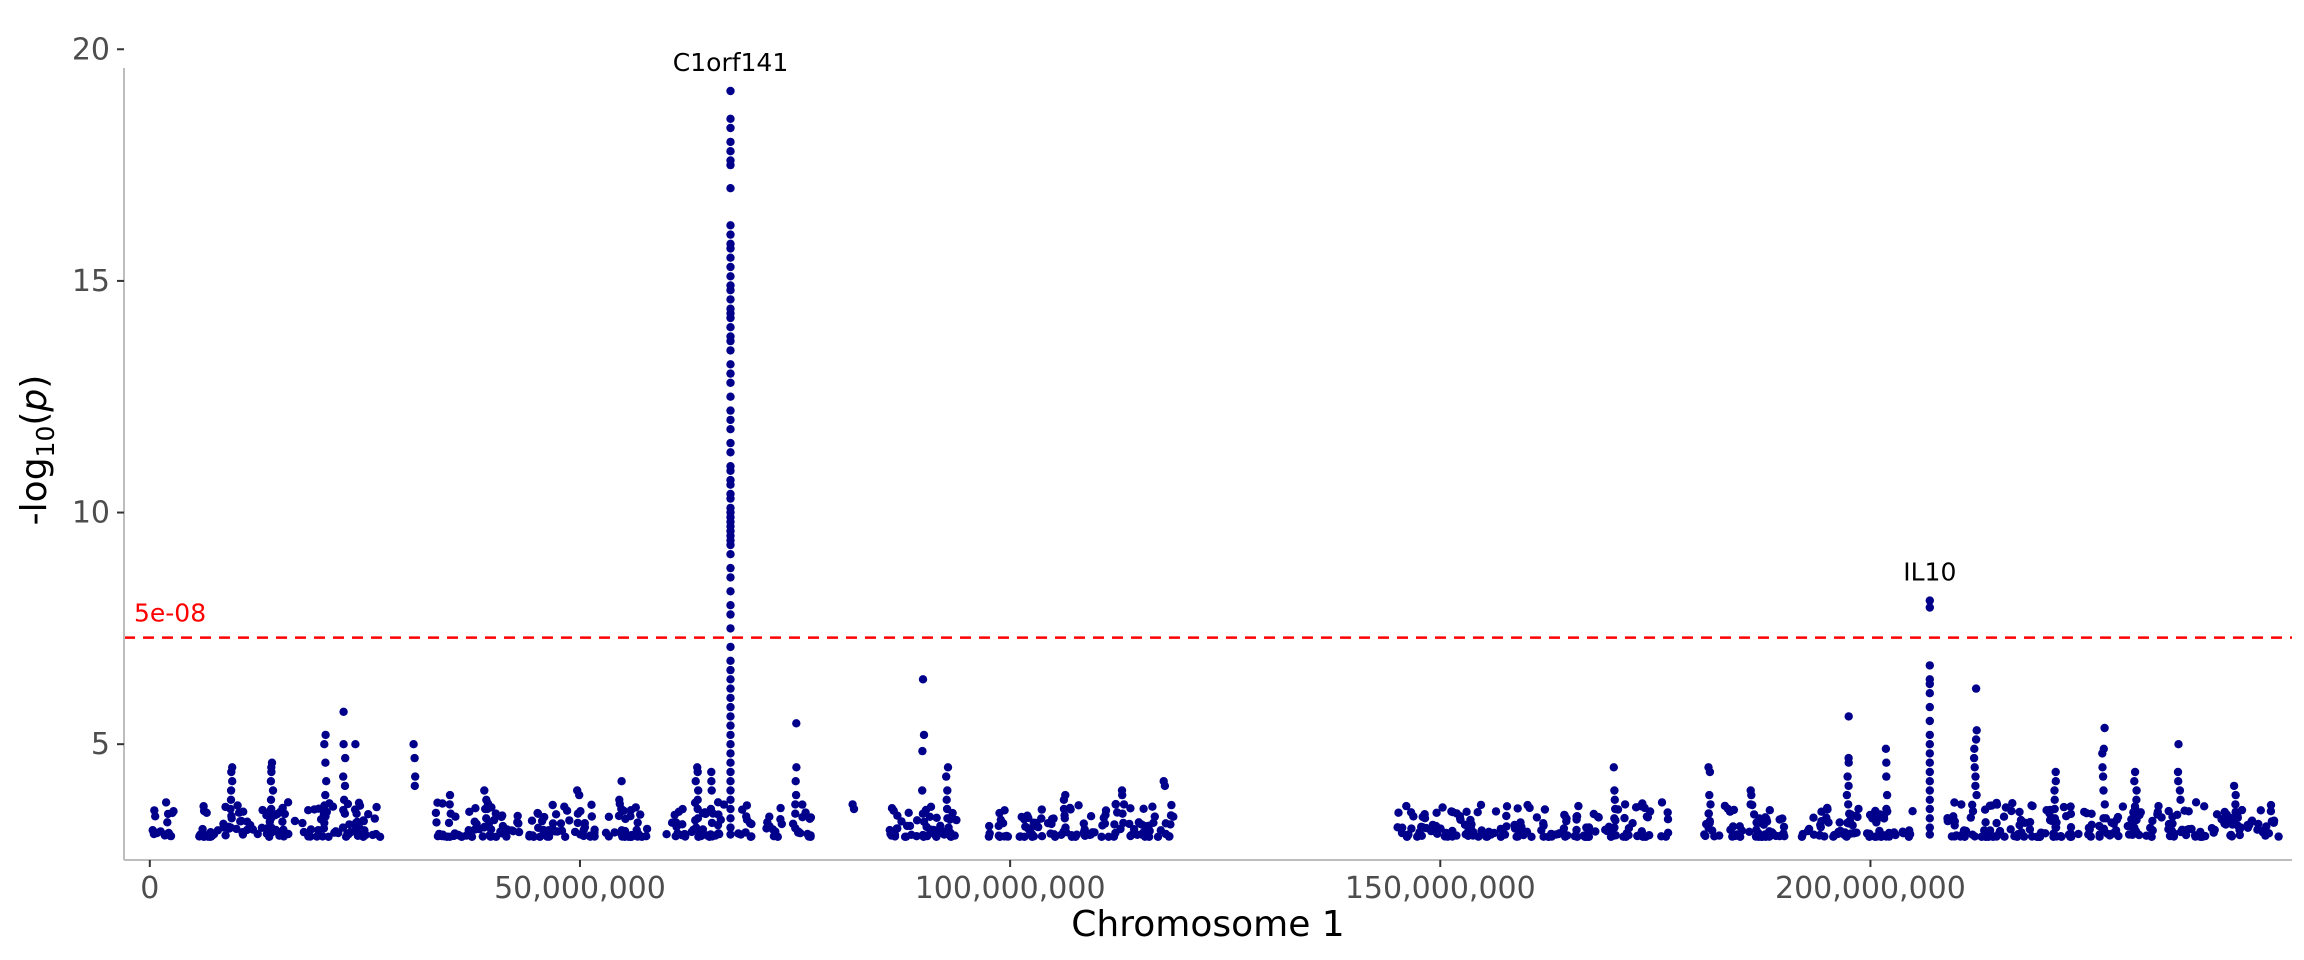  Describe the element at coordinates (34, 491) in the screenshot. I see `y-axis-title-prefix: -log` at that location.